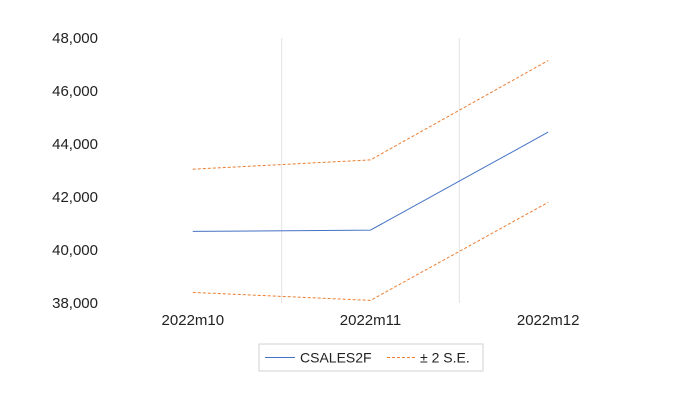 The height and width of the screenshot is (403, 681). What do you see at coordinates (75, 197) in the screenshot?
I see `y-tick-label: 42,000` at bounding box center [75, 197].